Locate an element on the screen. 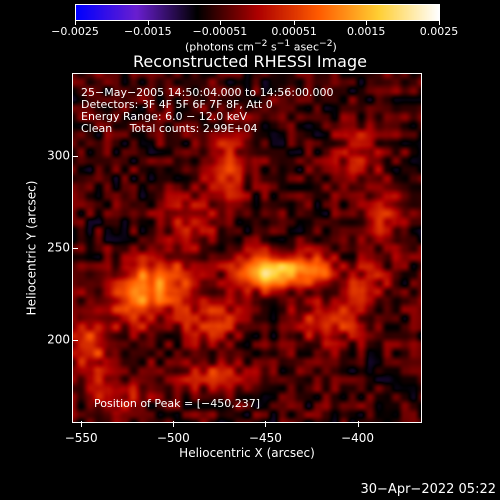  colorbar-tick-label: 0.0015 is located at coordinates (366, 31).